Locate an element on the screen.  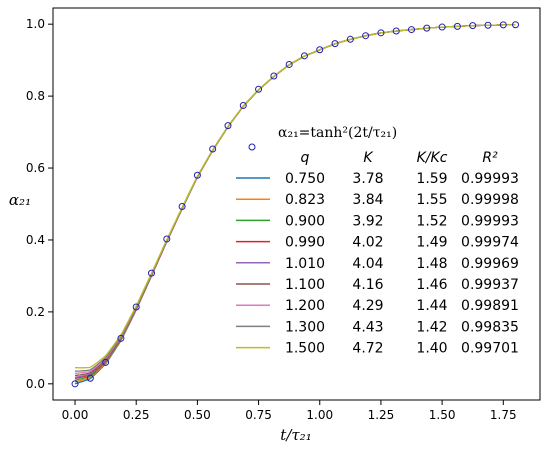
legend-cell: 1.46 is located at coordinates (431, 285).